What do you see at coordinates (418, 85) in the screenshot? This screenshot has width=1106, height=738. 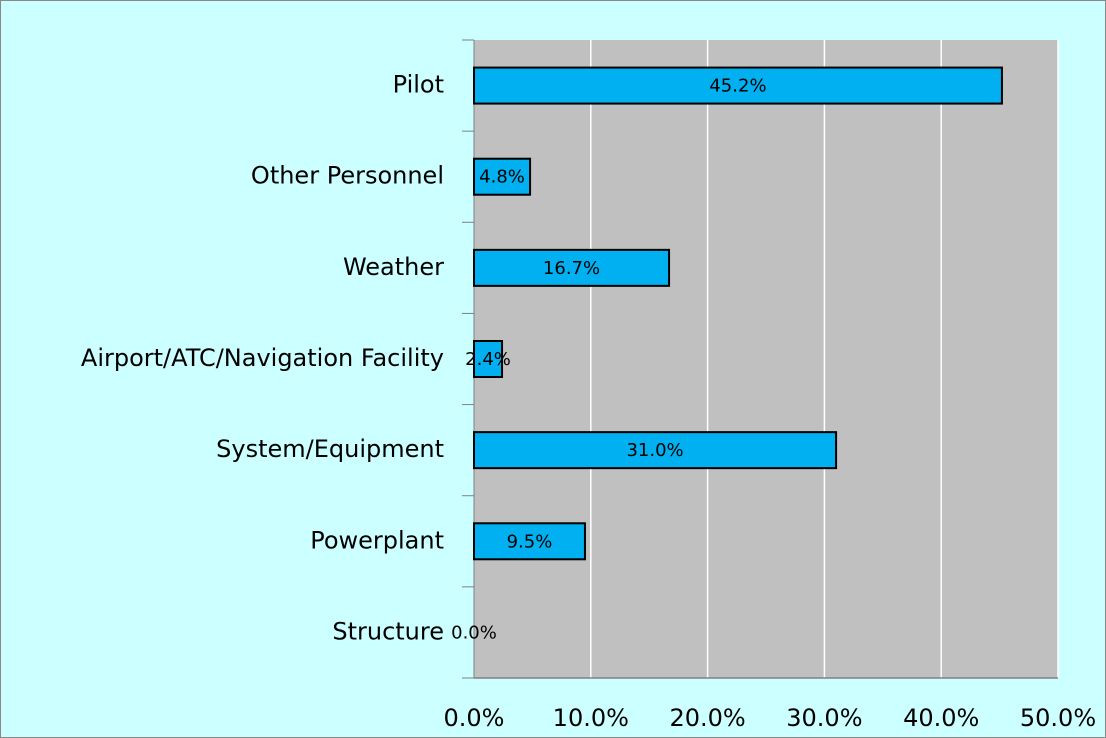 I see `y-tick-label: Pilot` at bounding box center [418, 85].